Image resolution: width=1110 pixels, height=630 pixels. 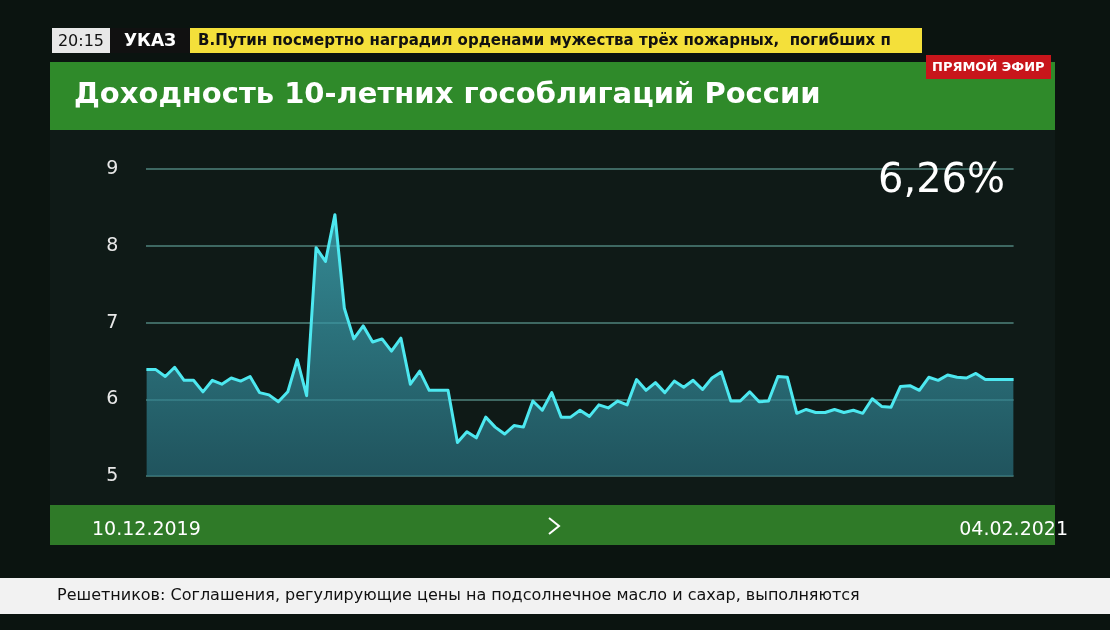 I want to click on chart-title: Доходность 10-летних гособлигаций России, so click(x=447, y=93).